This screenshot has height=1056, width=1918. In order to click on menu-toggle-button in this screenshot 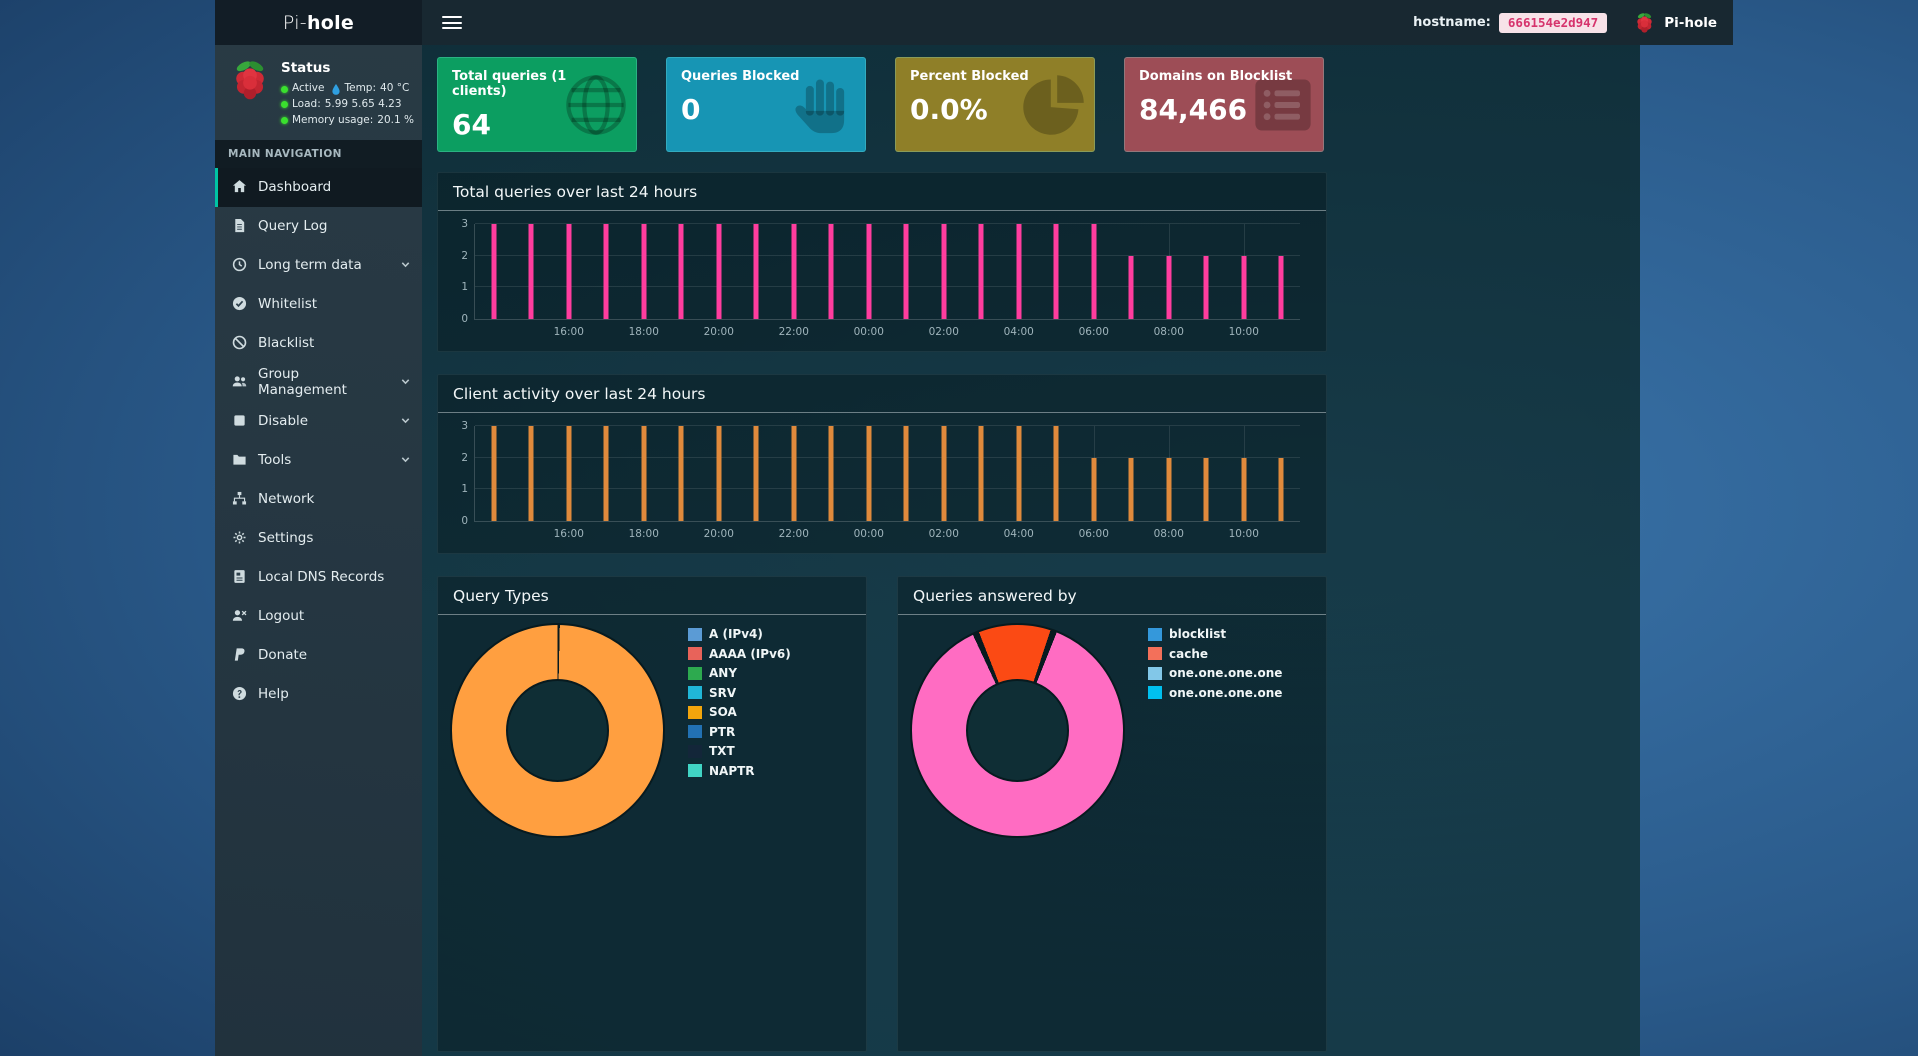, I will do `click(452, 23)`.